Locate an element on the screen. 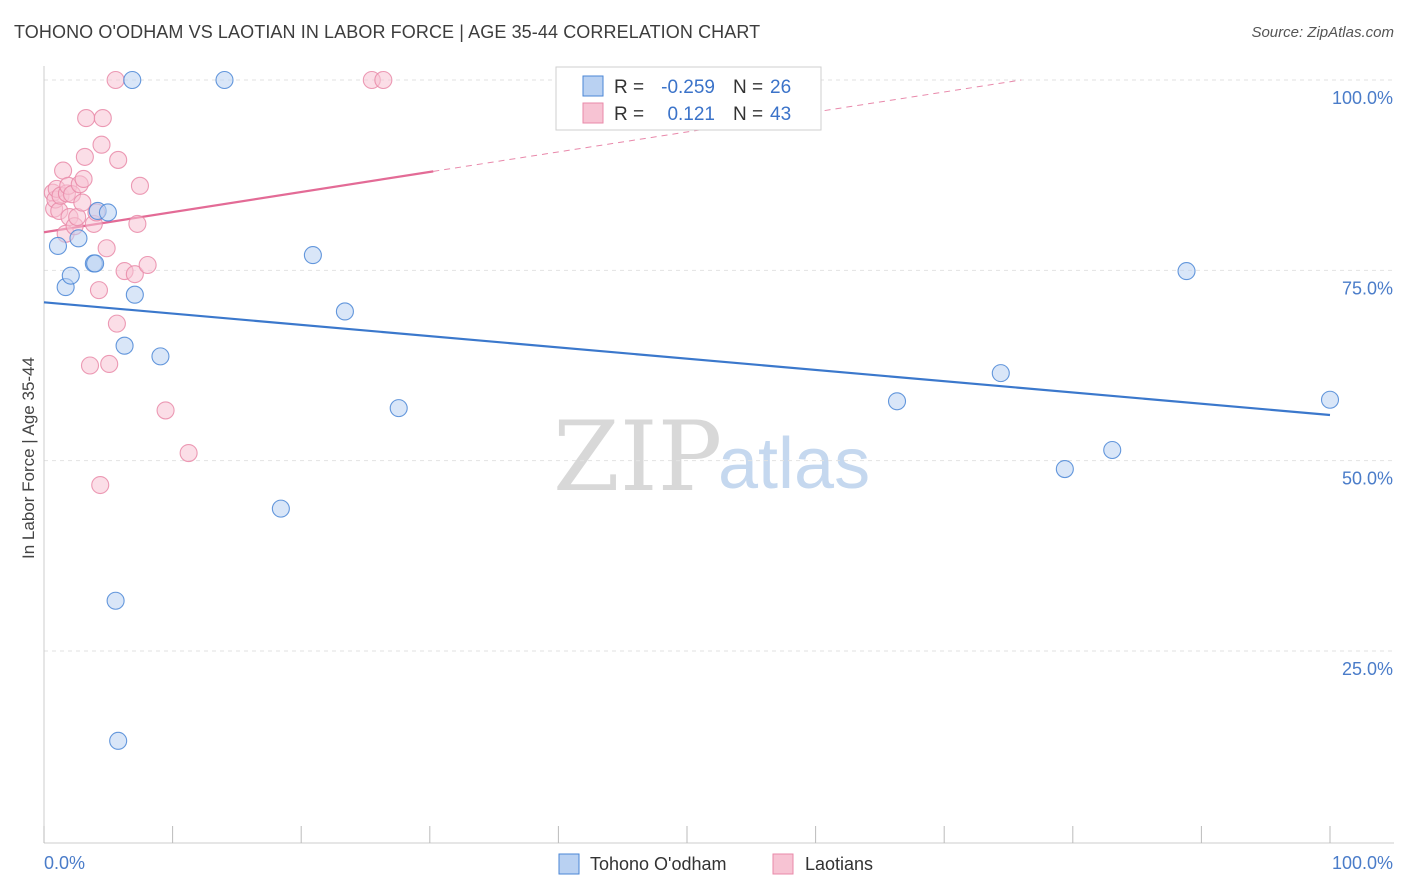  legend-r-label-1: R = is located at coordinates (629, 87).